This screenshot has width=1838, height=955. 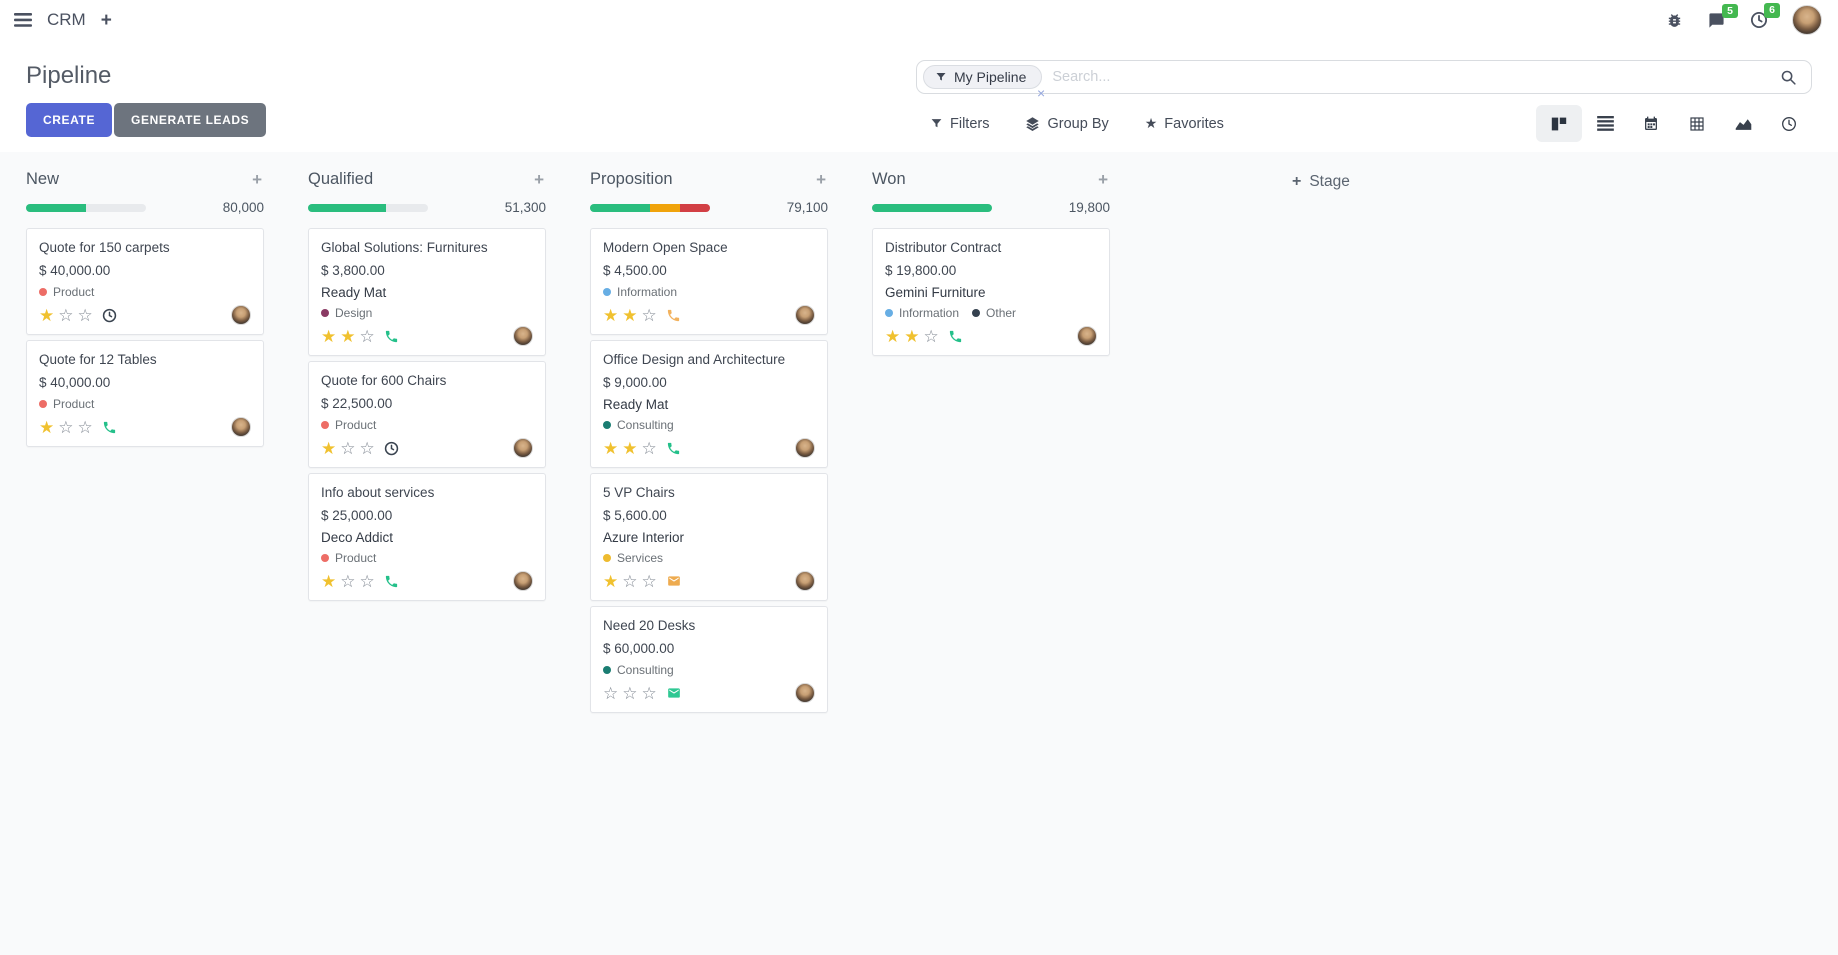 I want to click on column-title: New, so click(x=43, y=179).